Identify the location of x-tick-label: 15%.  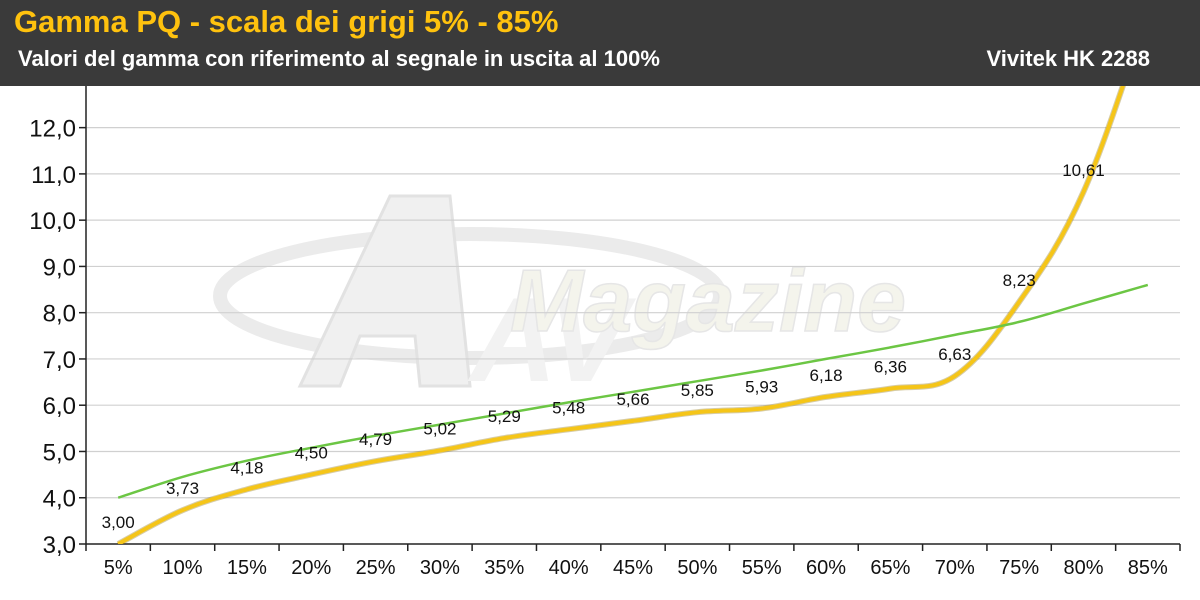
(247, 568).